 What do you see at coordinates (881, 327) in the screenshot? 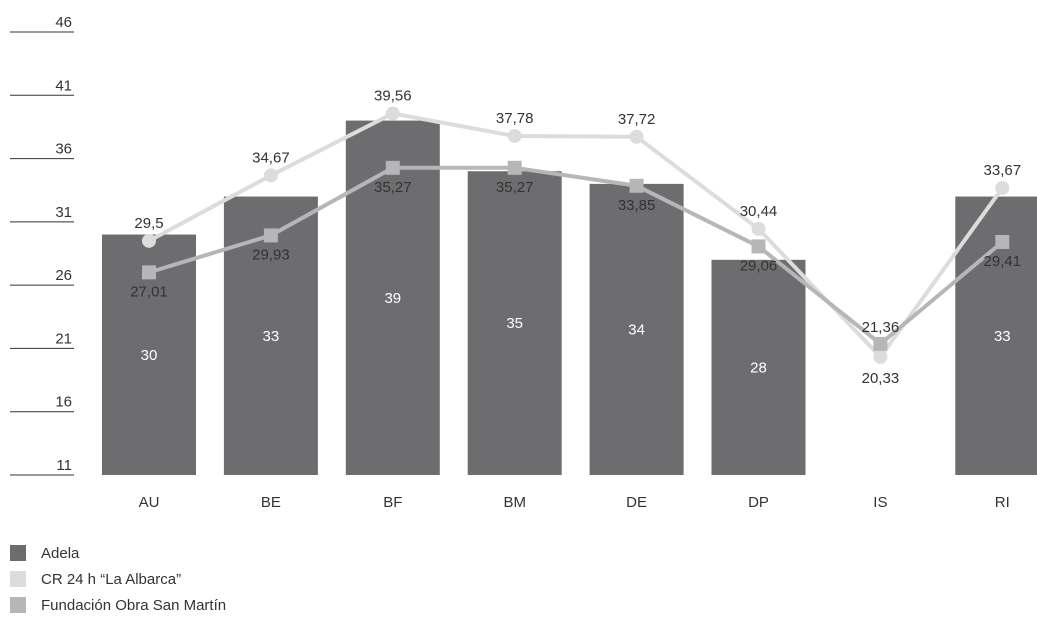
I see `san-martin-value-label: 21,36` at bounding box center [881, 327].